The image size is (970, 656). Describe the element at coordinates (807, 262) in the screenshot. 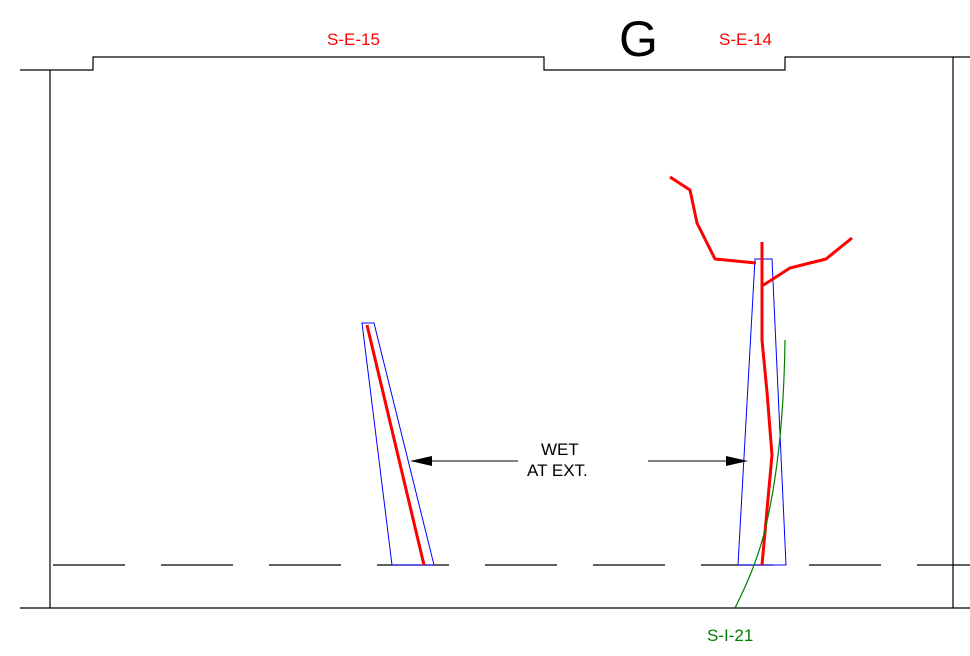

I see `right-crack-branch-right` at that location.